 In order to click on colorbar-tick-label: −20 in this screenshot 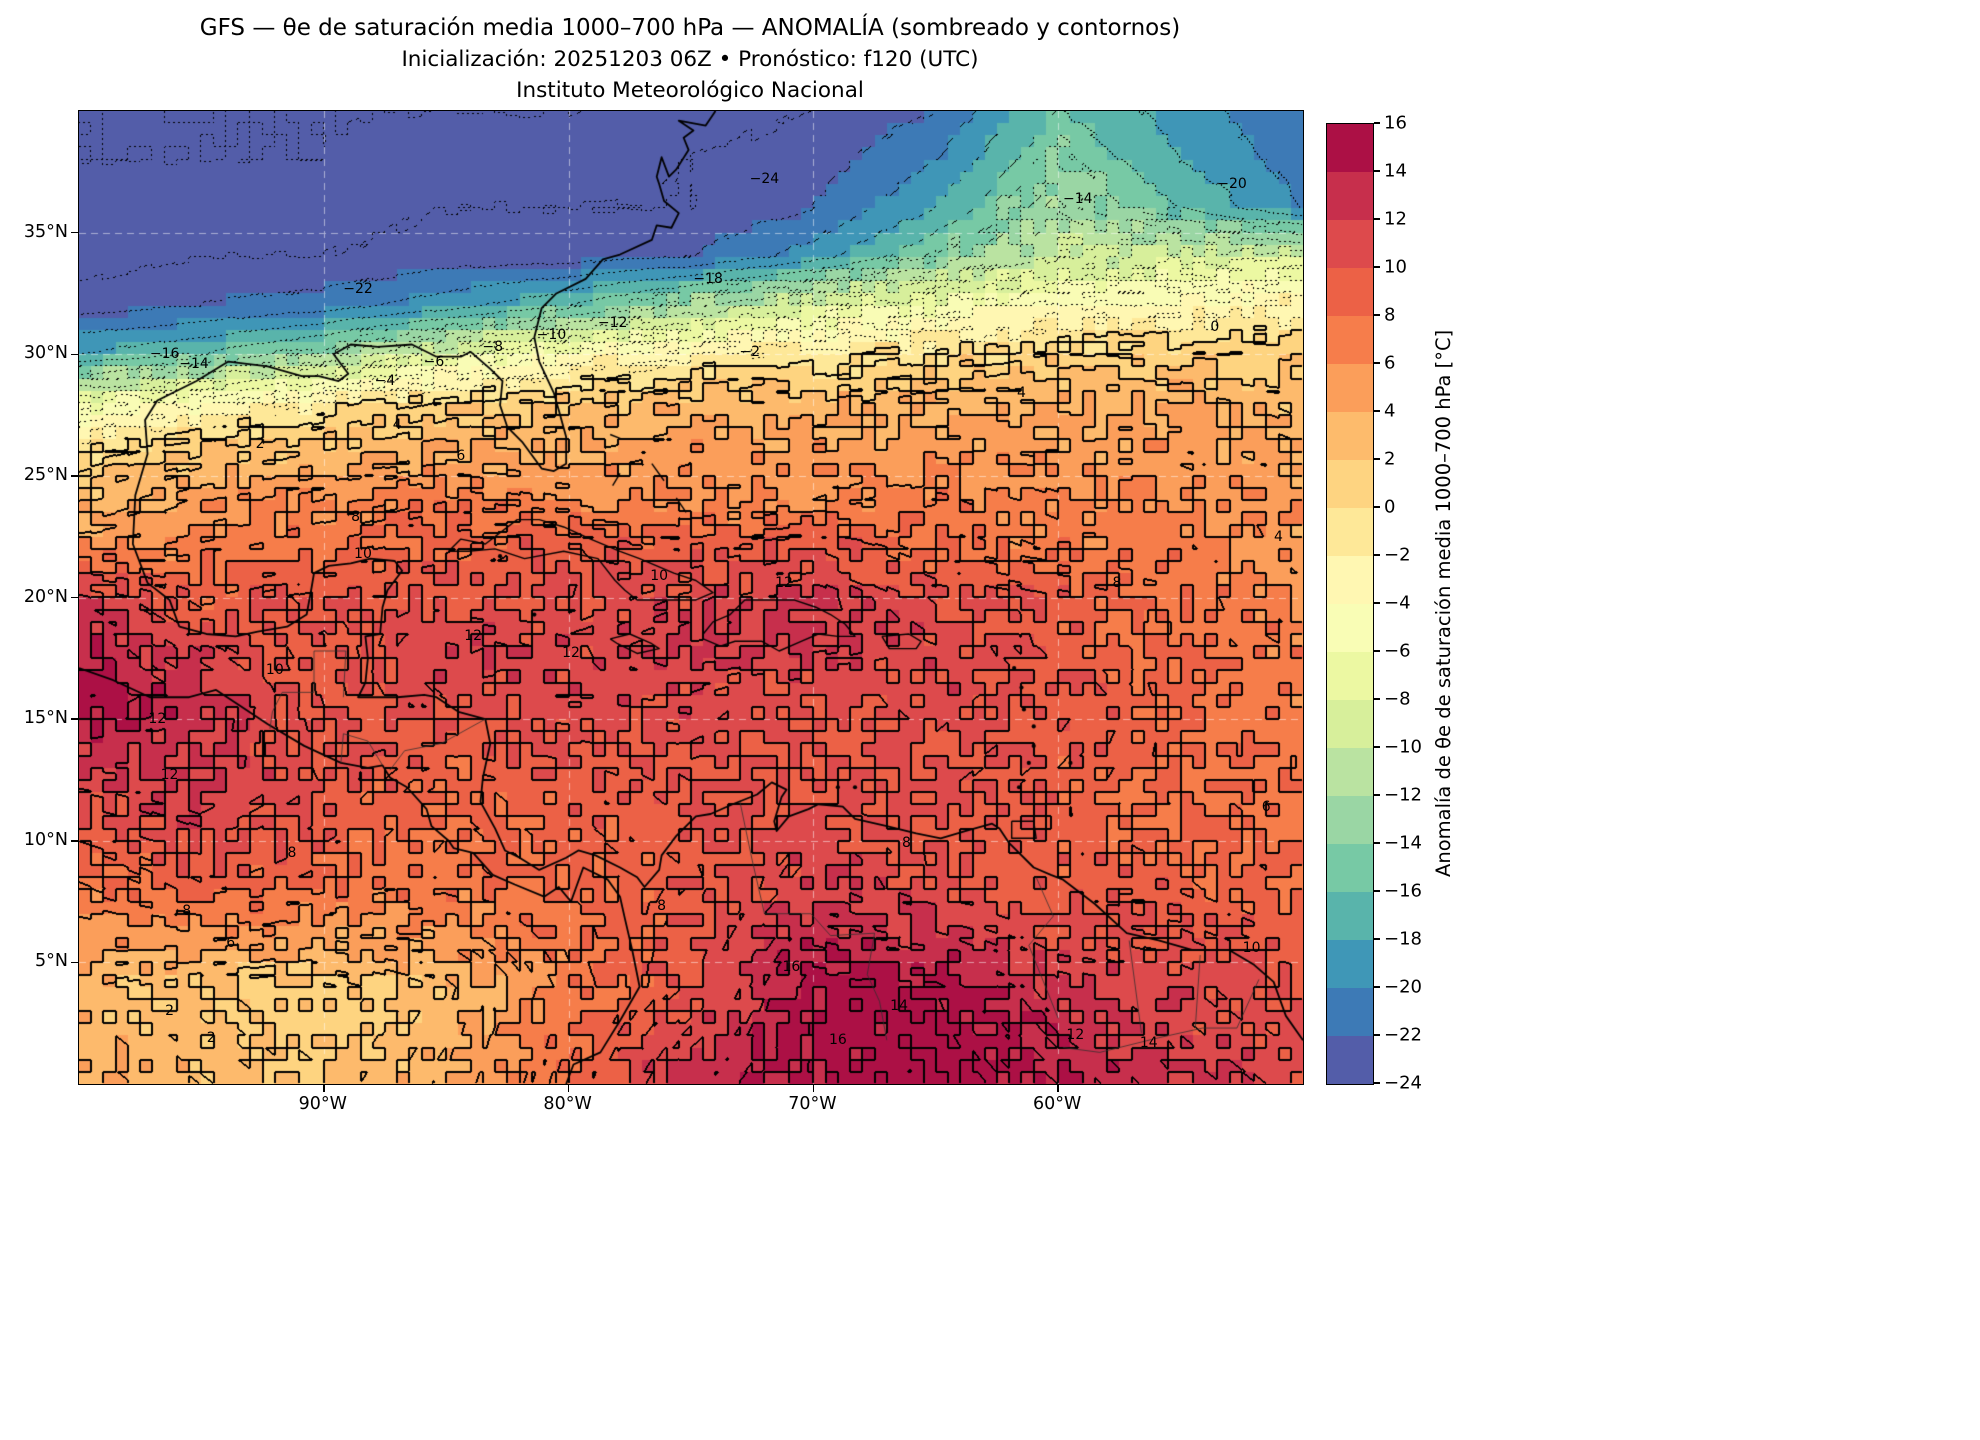, I will do `click(1403, 987)`.